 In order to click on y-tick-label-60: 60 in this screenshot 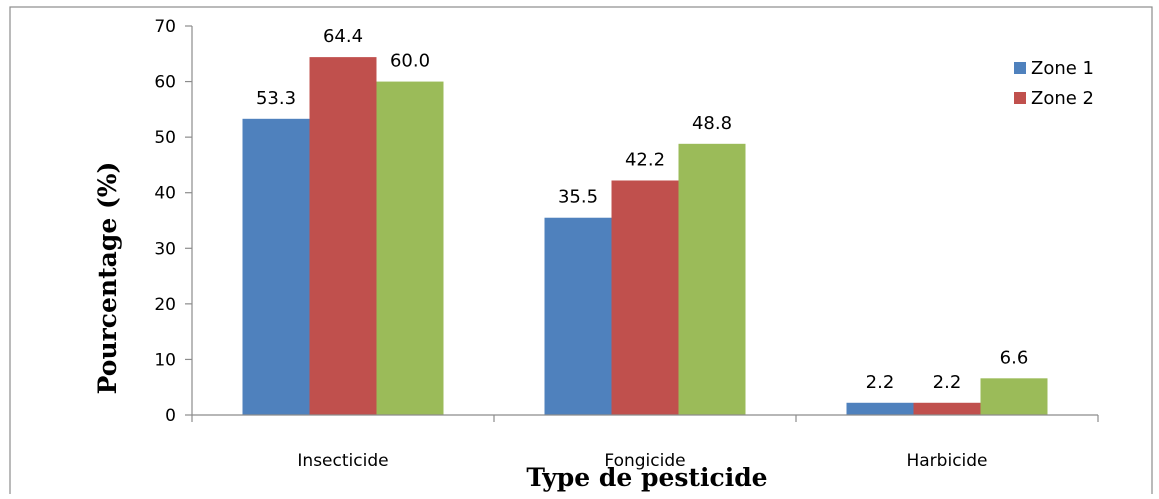, I will do `click(165, 83)`.